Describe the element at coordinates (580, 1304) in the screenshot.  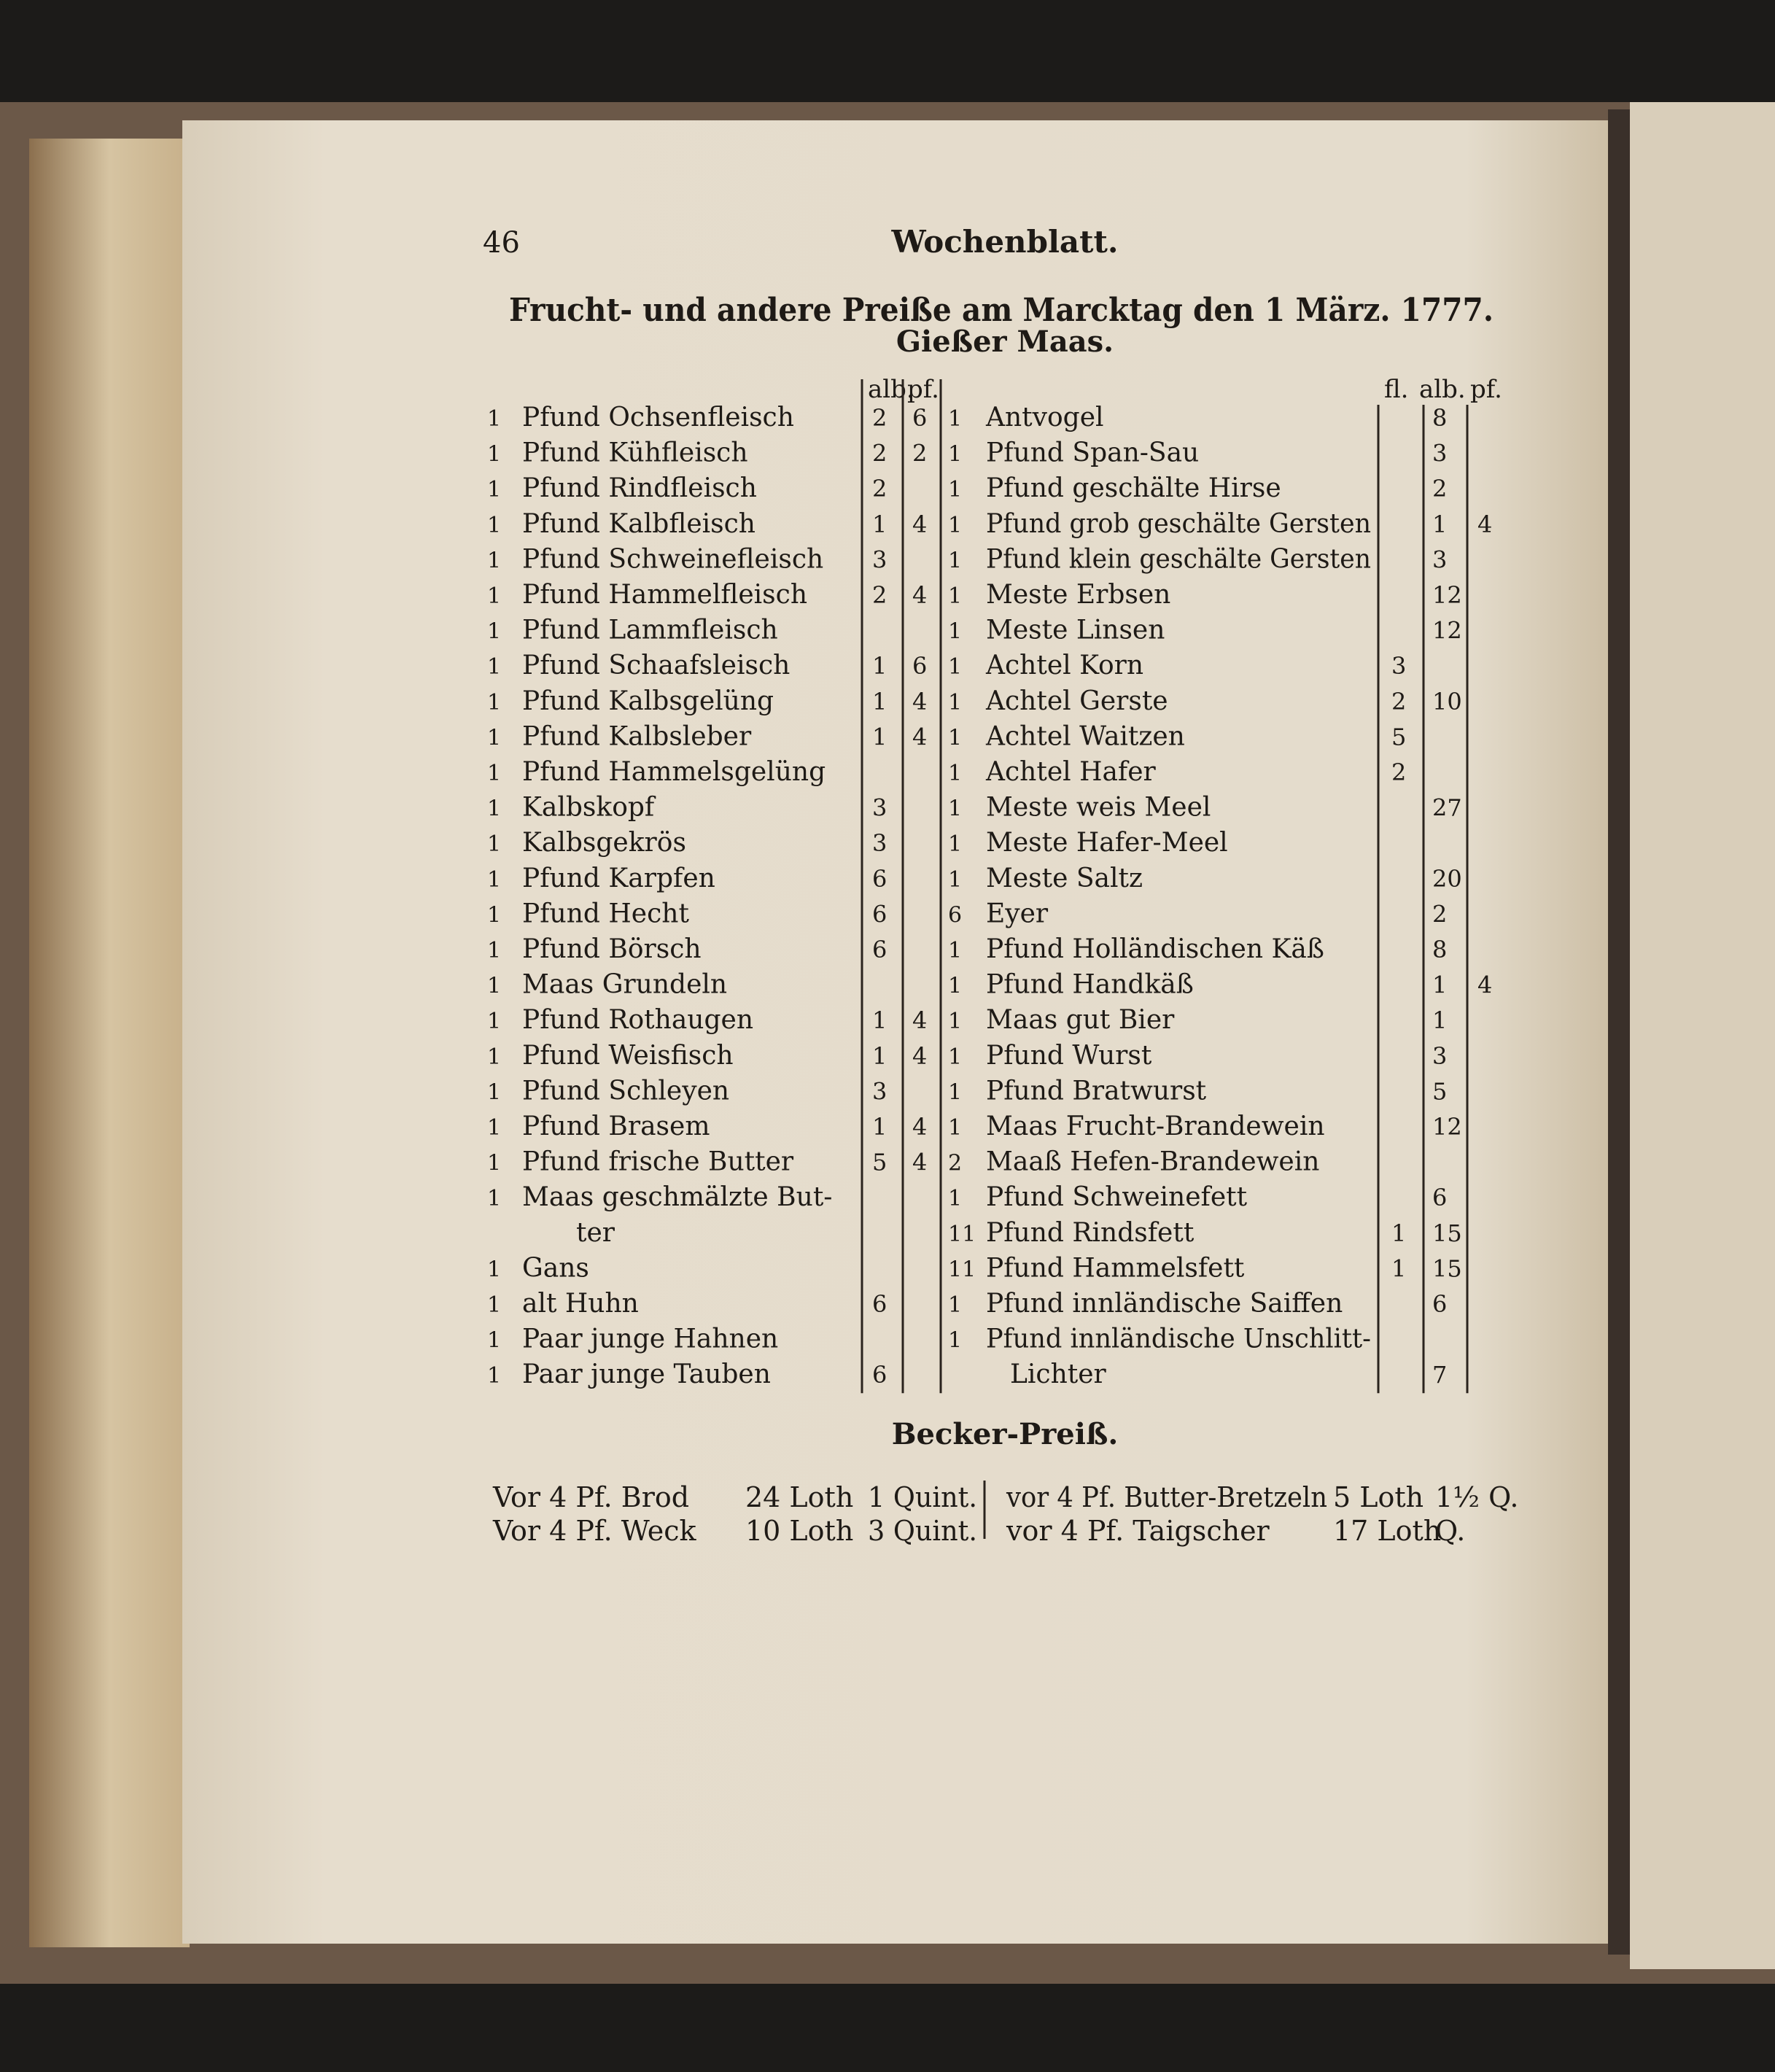
I see `item: alt Huhn` at that location.